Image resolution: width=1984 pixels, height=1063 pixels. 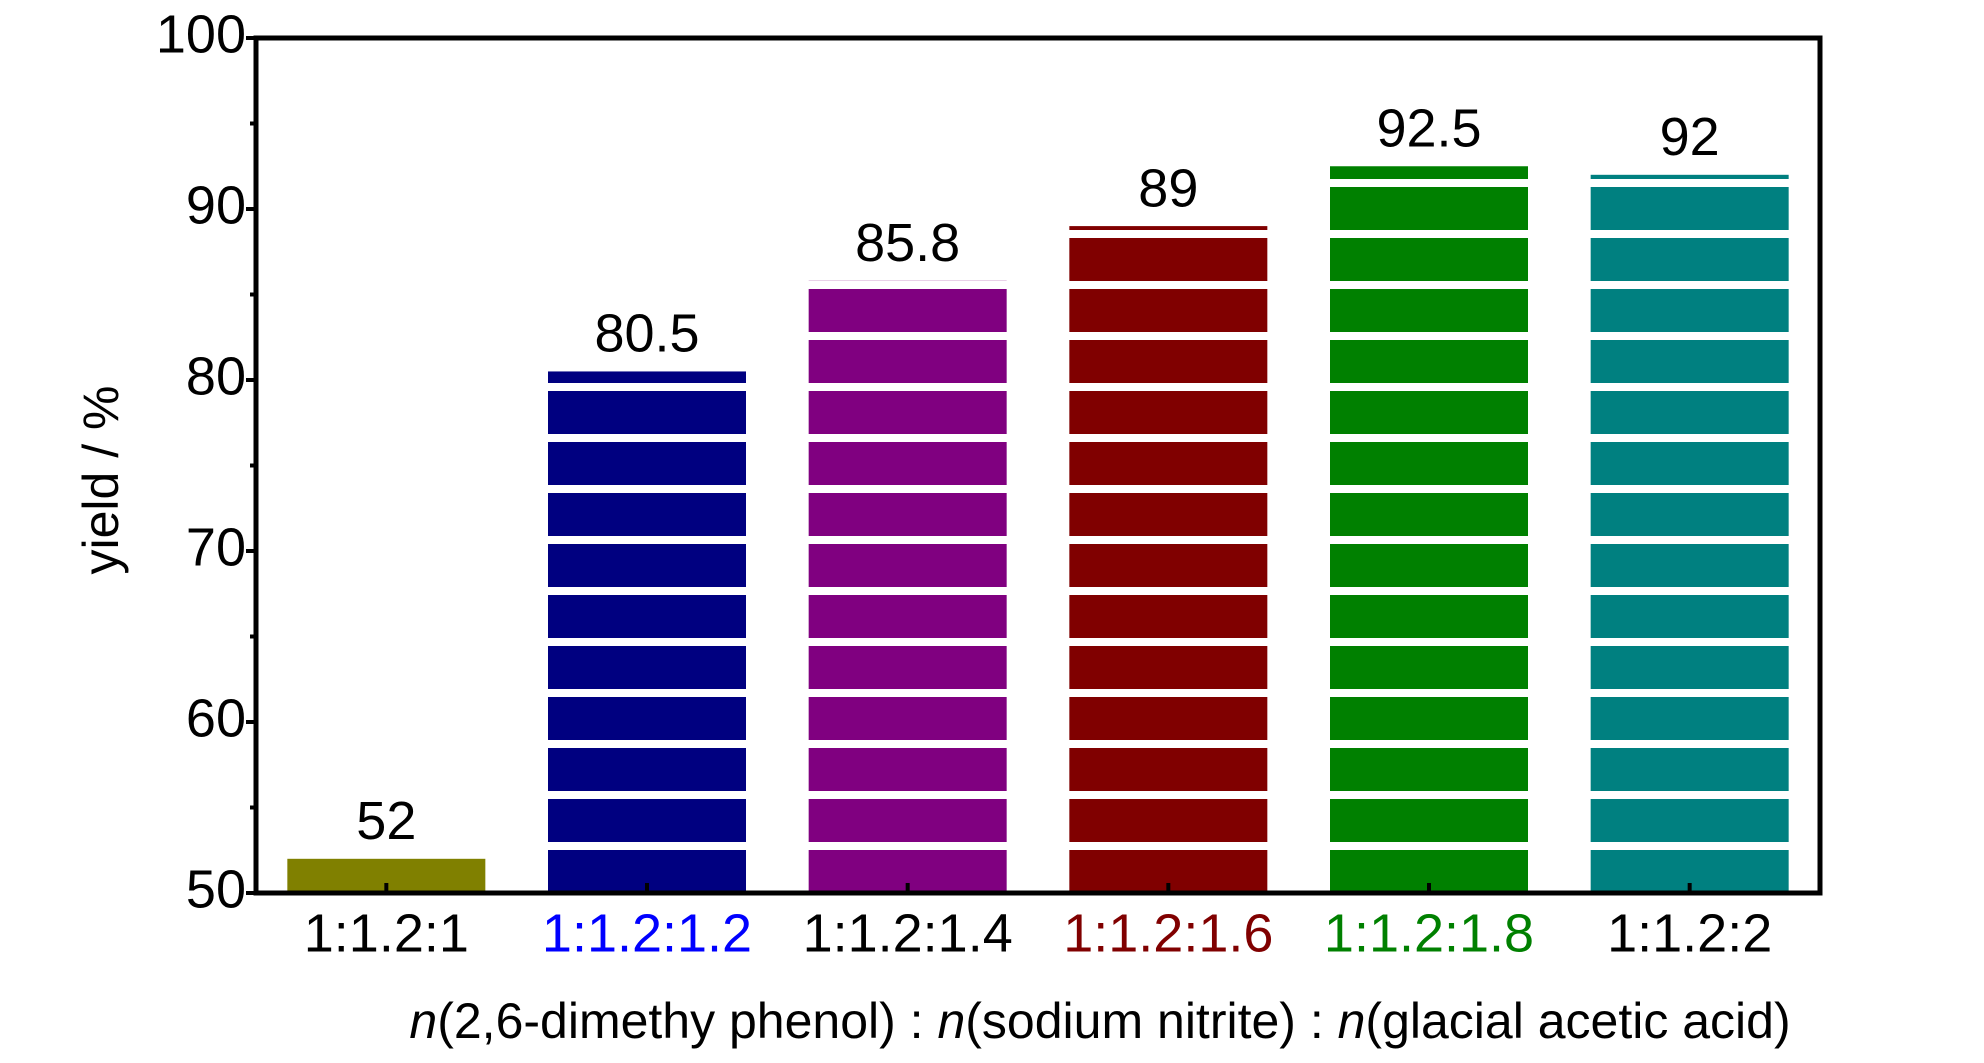 I want to click on value-label: 85.8, so click(x=907, y=243).